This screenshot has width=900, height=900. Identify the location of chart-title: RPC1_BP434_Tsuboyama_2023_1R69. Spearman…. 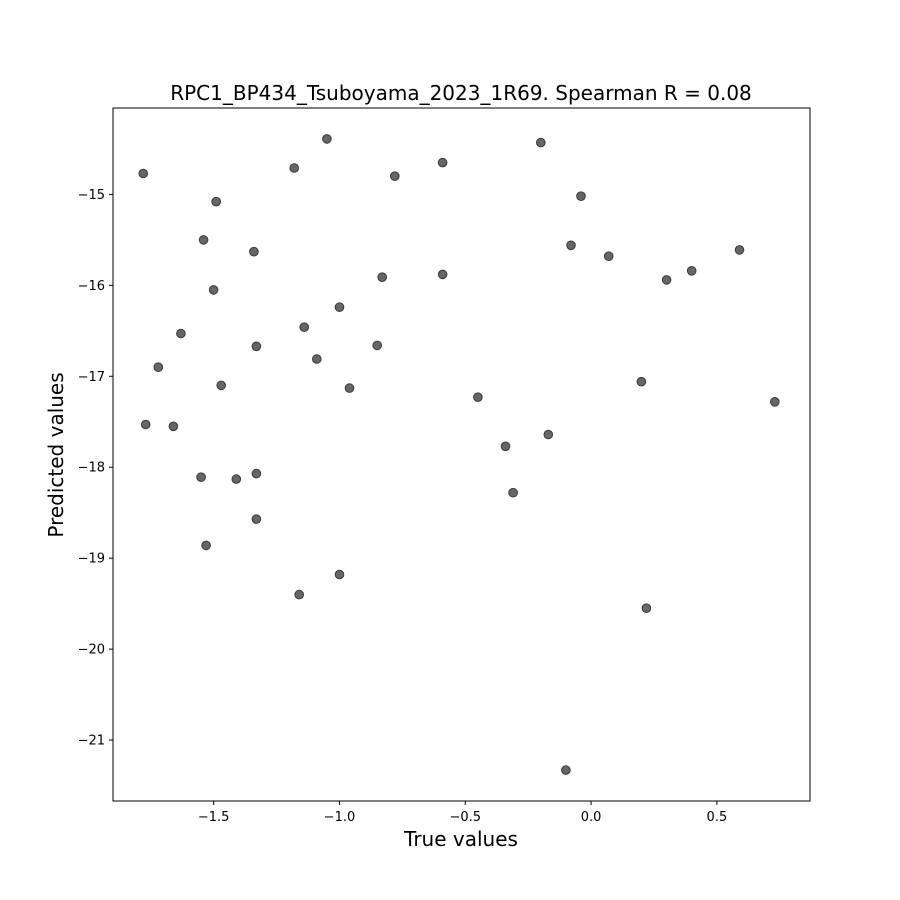
(461, 93).